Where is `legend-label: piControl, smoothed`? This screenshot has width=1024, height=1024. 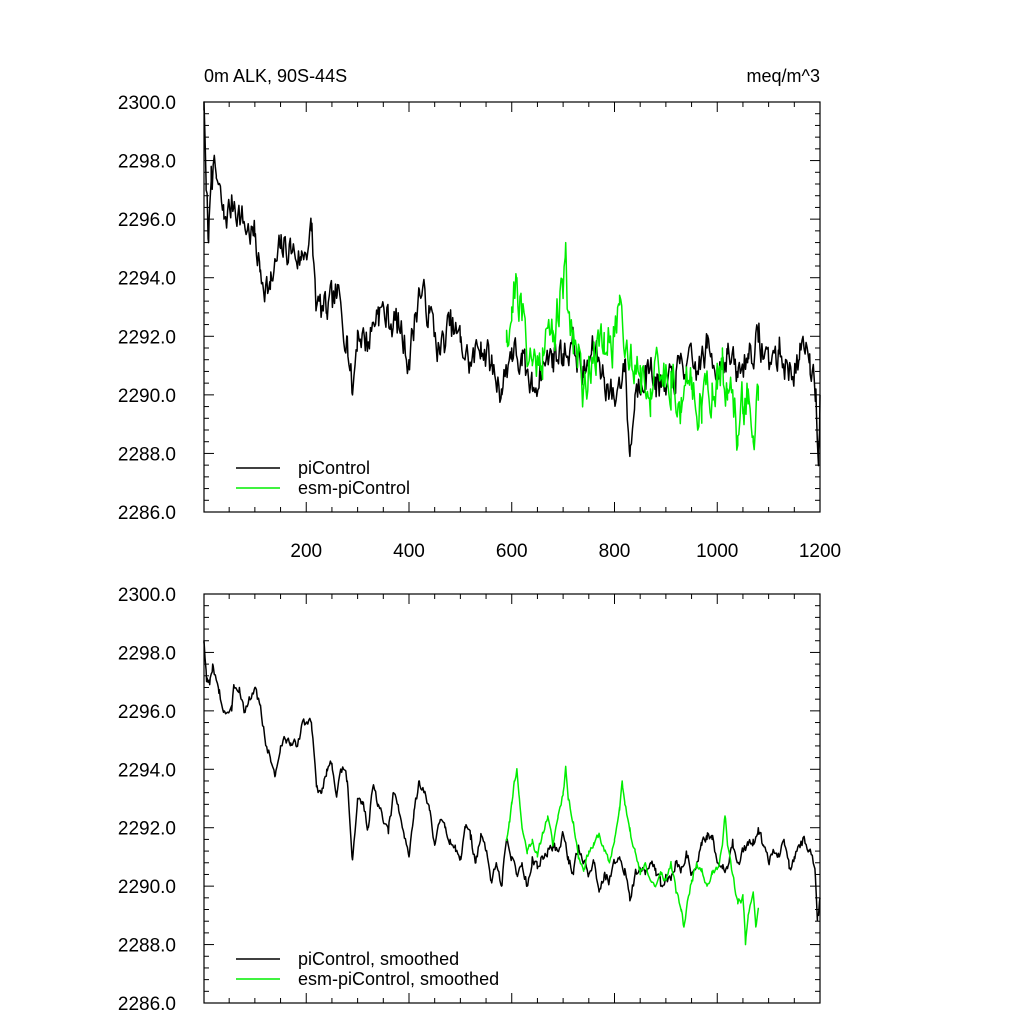
legend-label: piControl, smoothed is located at coordinates (378, 959).